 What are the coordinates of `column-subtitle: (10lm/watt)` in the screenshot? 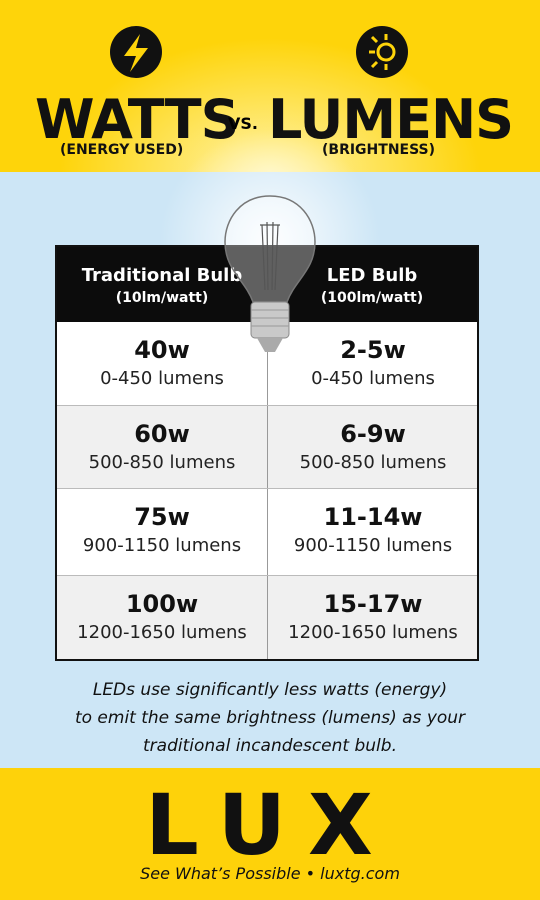 It's located at (162, 298).